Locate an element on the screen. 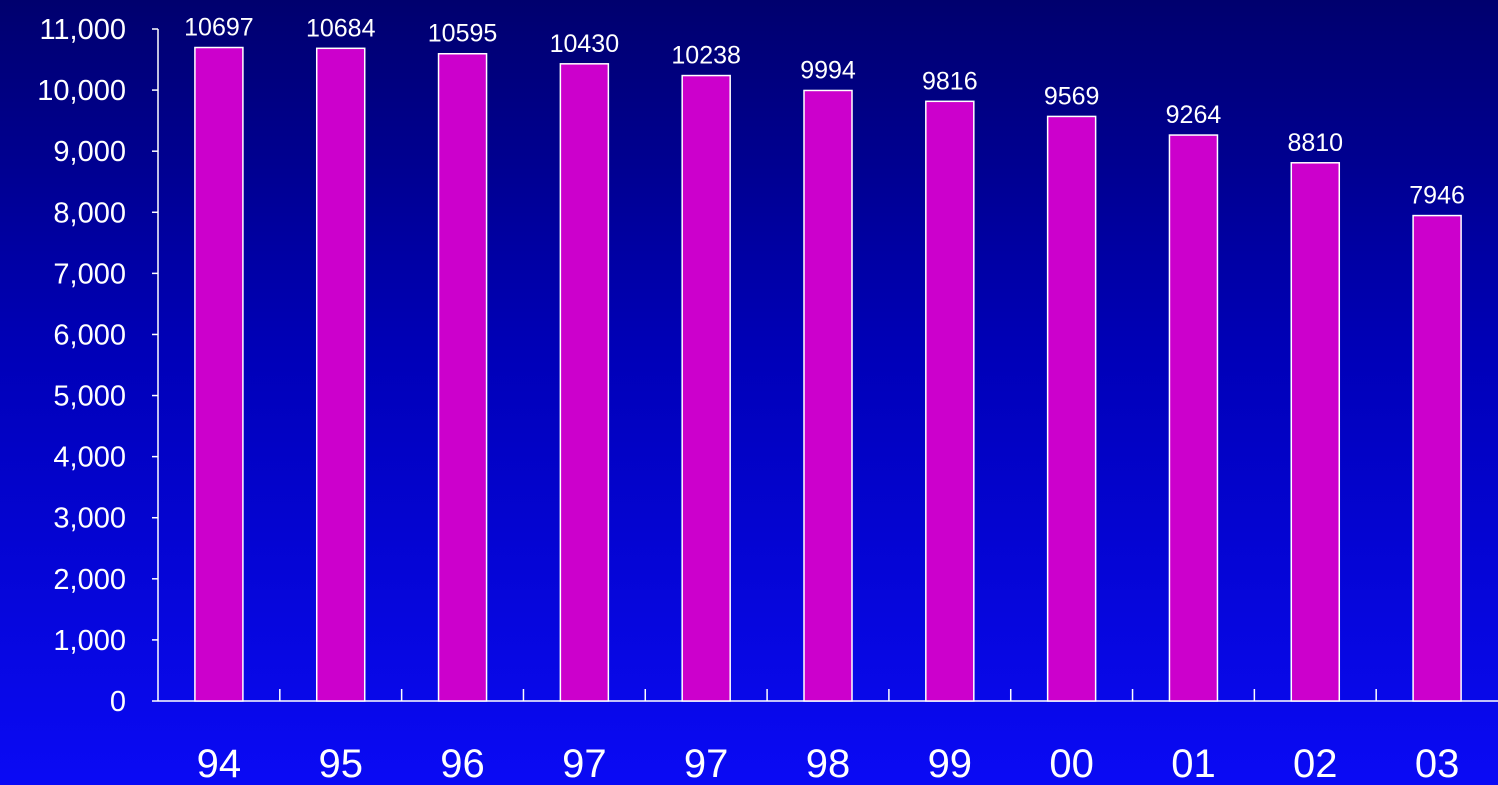  y-tick-label: 5,000 is located at coordinates (89, 397).